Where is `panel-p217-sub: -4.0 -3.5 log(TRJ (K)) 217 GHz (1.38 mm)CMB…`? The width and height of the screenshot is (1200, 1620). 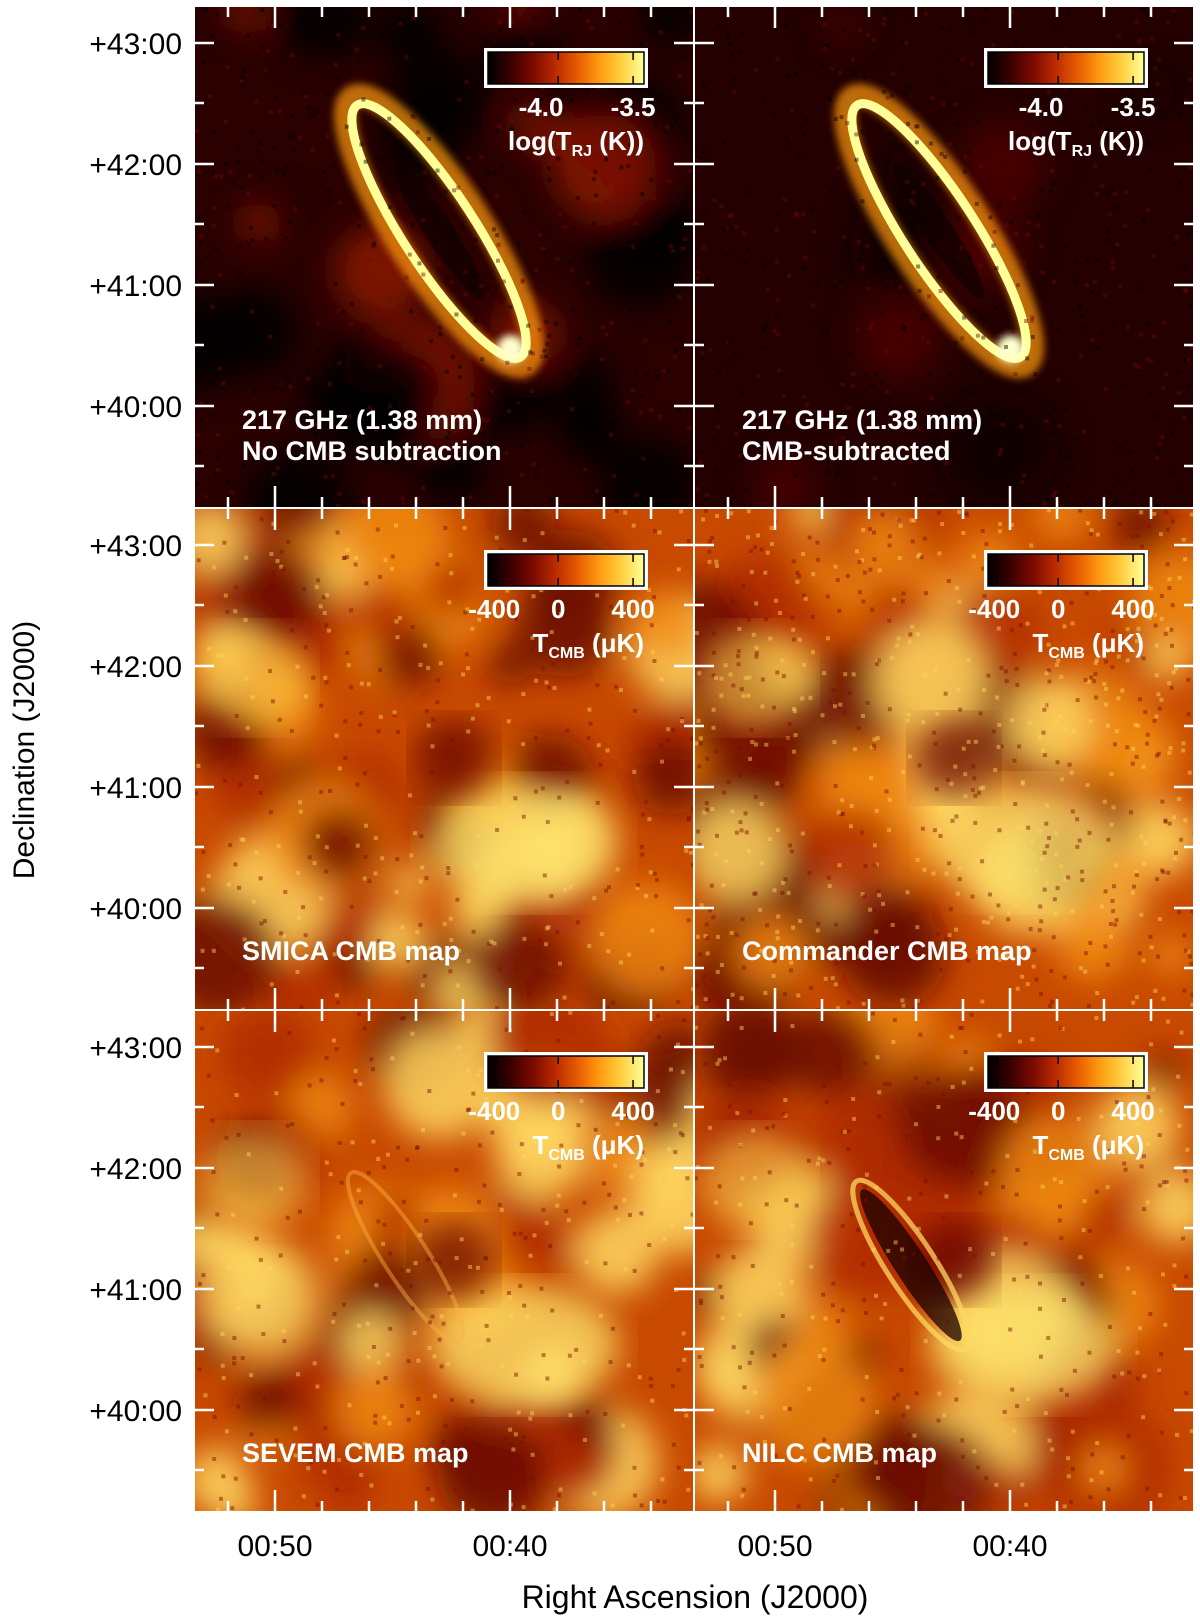
panel-p217-sub: -4.0 -3.5 log(TRJ (K)) 217 GHz (1.38 mm)CMB… is located at coordinates (944, 257).